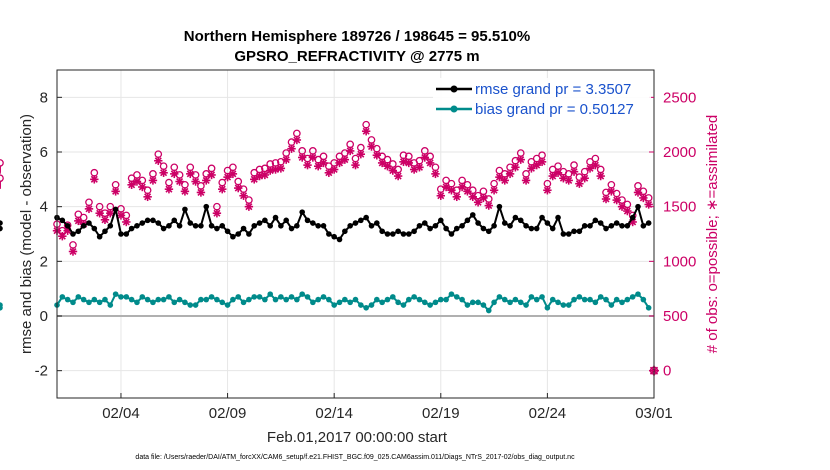 The width and height of the screenshot is (830, 470). What do you see at coordinates (553, 89) in the screenshot?
I see `legend-rmse-label: rmse grand pr = 3.3507` at bounding box center [553, 89].